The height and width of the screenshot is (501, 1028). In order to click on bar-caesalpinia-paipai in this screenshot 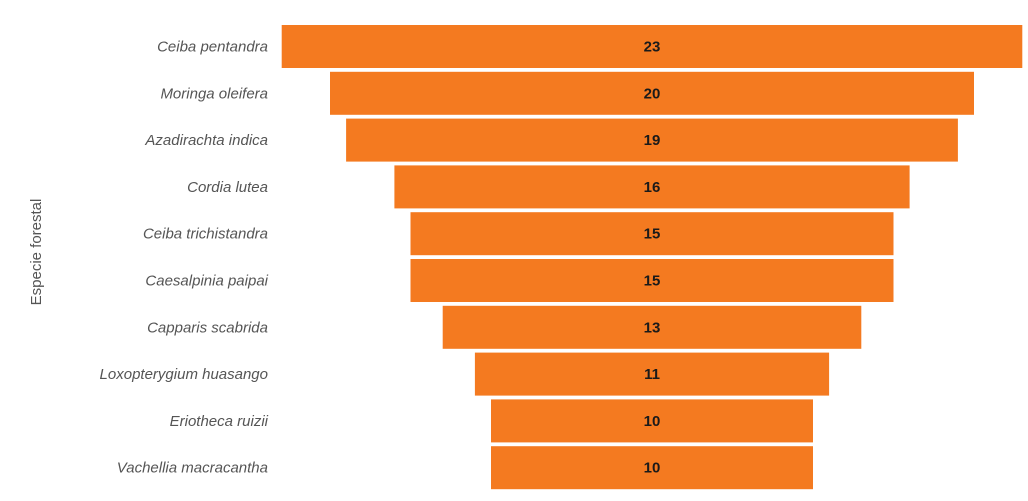, I will do `click(652, 280)`.